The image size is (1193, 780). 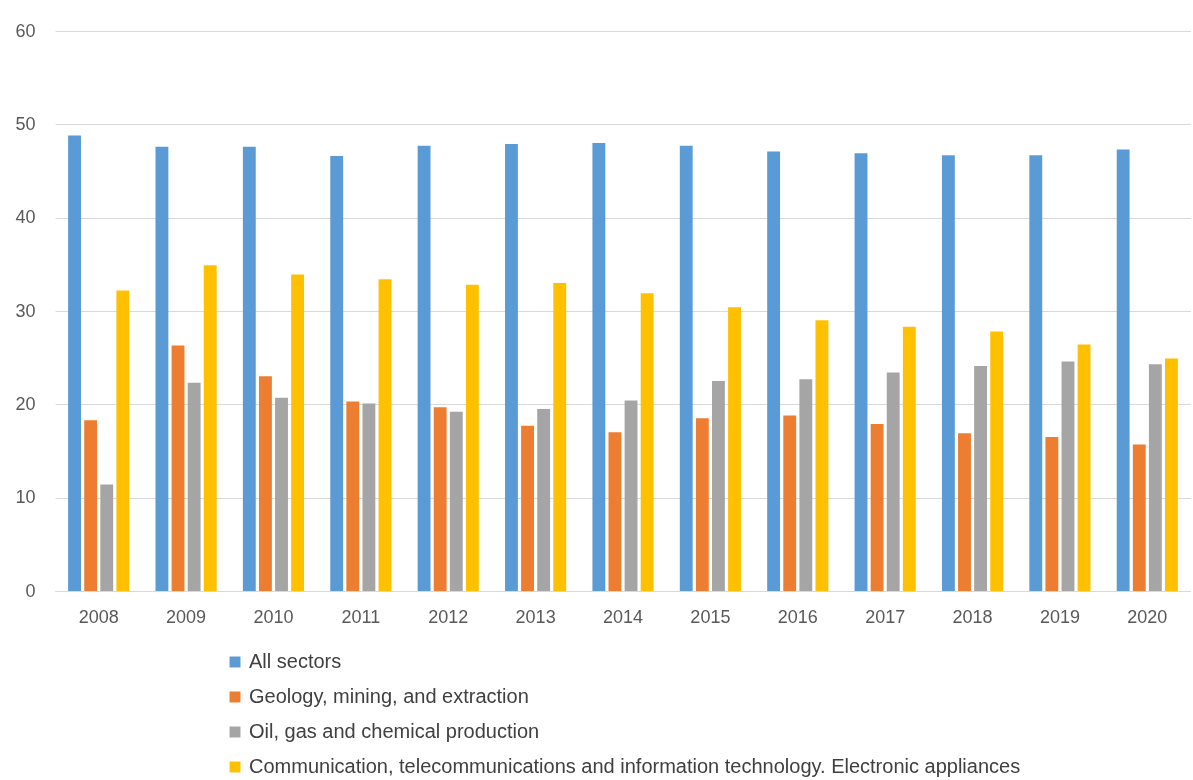 I want to click on x-tick-label: 2016, so click(x=797, y=616).